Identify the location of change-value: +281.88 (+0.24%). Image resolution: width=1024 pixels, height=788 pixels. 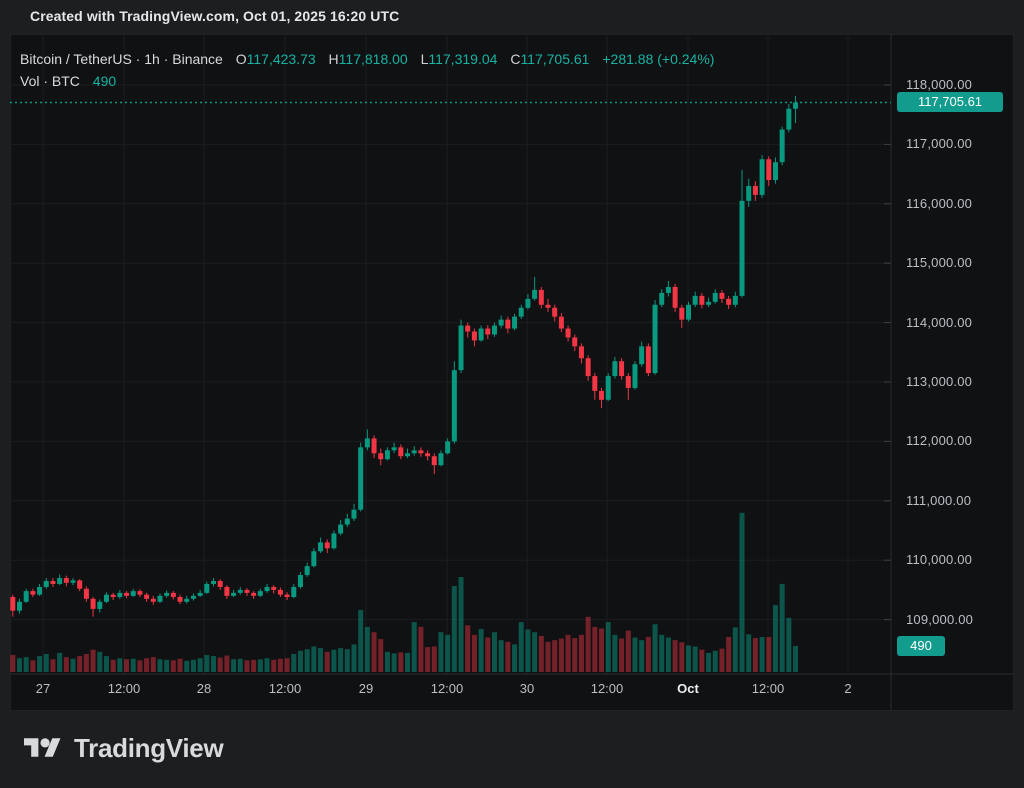
(658, 59).